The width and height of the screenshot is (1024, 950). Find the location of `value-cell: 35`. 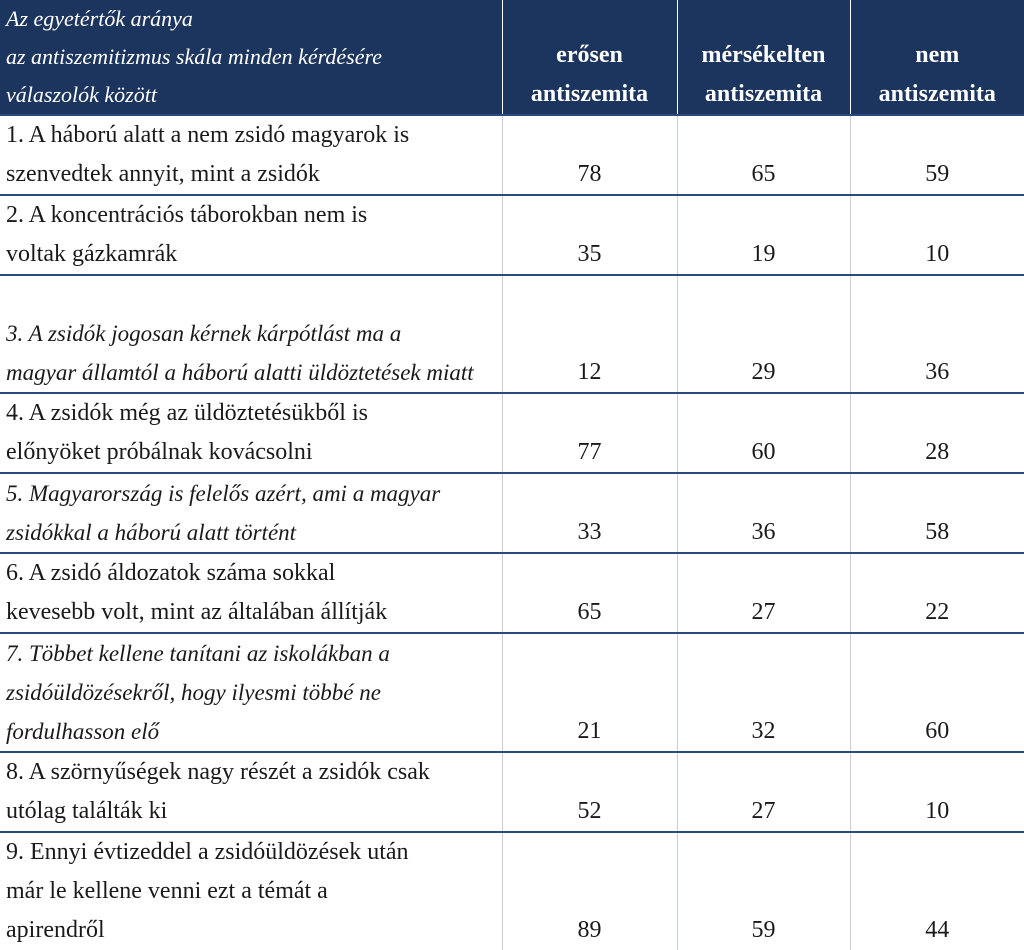

value-cell: 35 is located at coordinates (589, 234).